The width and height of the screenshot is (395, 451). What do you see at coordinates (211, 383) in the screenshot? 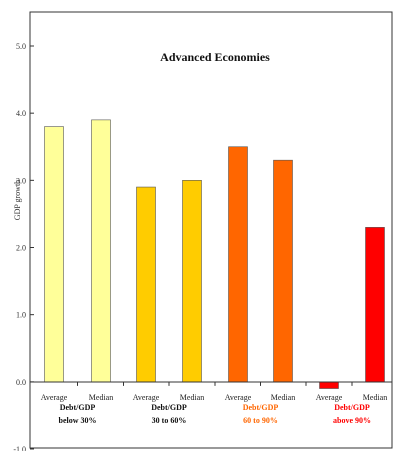
I see `x-axis-ticks` at bounding box center [211, 383].